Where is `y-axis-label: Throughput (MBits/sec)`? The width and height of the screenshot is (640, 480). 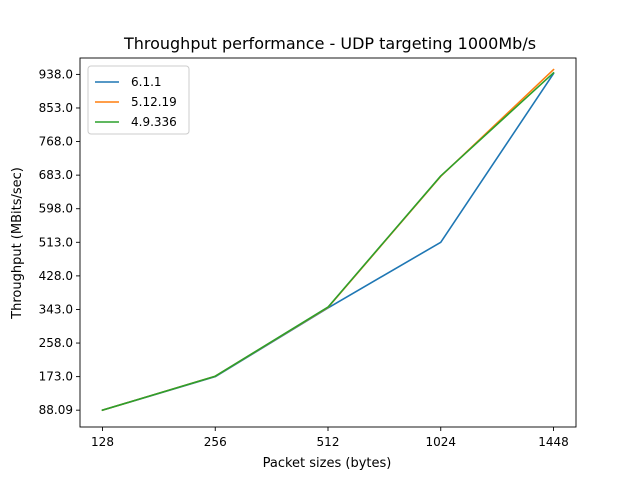
y-axis-label: Throughput (MBits/sec) is located at coordinates (17, 243).